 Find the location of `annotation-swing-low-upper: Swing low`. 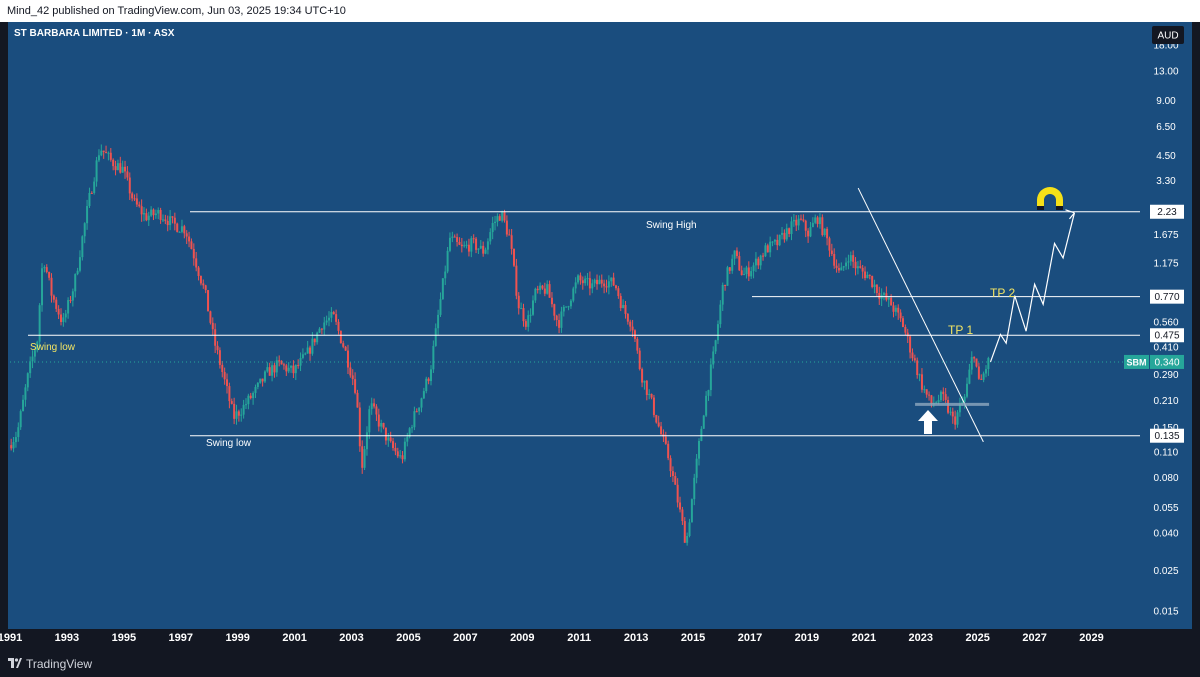

annotation-swing-low-upper: Swing low is located at coordinates (53, 347).